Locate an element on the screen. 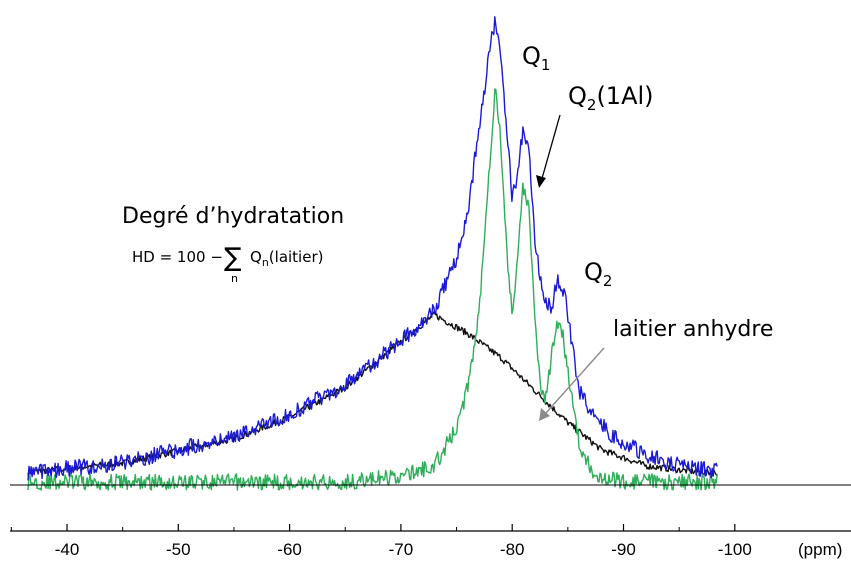 The height and width of the screenshot is (562, 851). x-tick-label: -50 is located at coordinates (178, 549).